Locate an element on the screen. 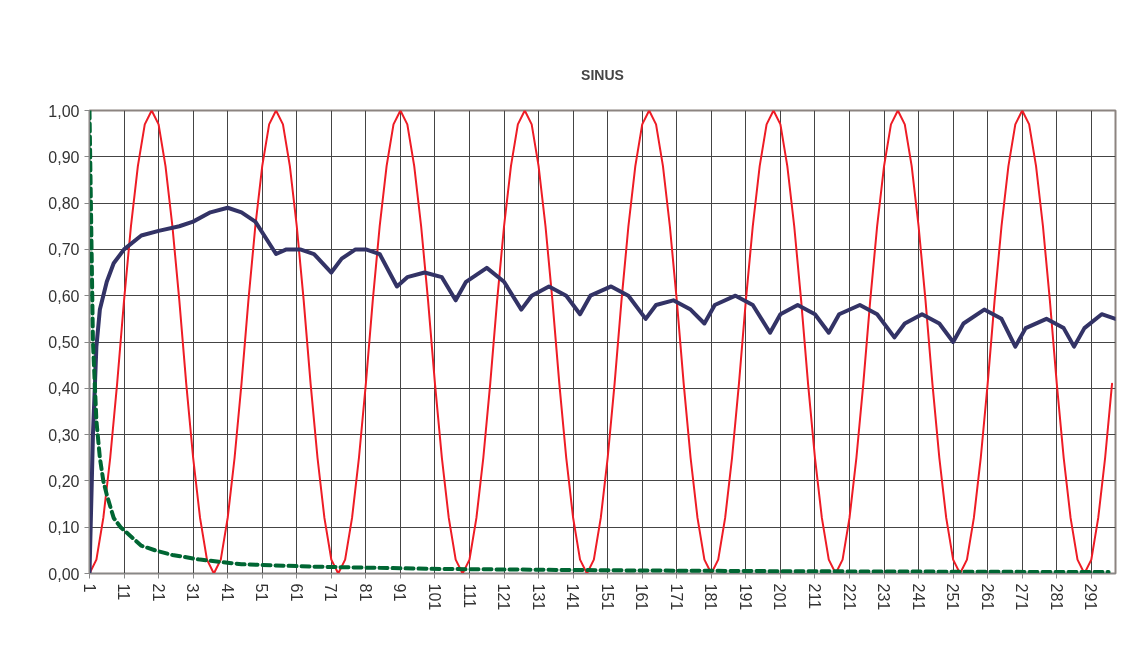  x-tick-label: 191 is located at coordinates (745, 597).